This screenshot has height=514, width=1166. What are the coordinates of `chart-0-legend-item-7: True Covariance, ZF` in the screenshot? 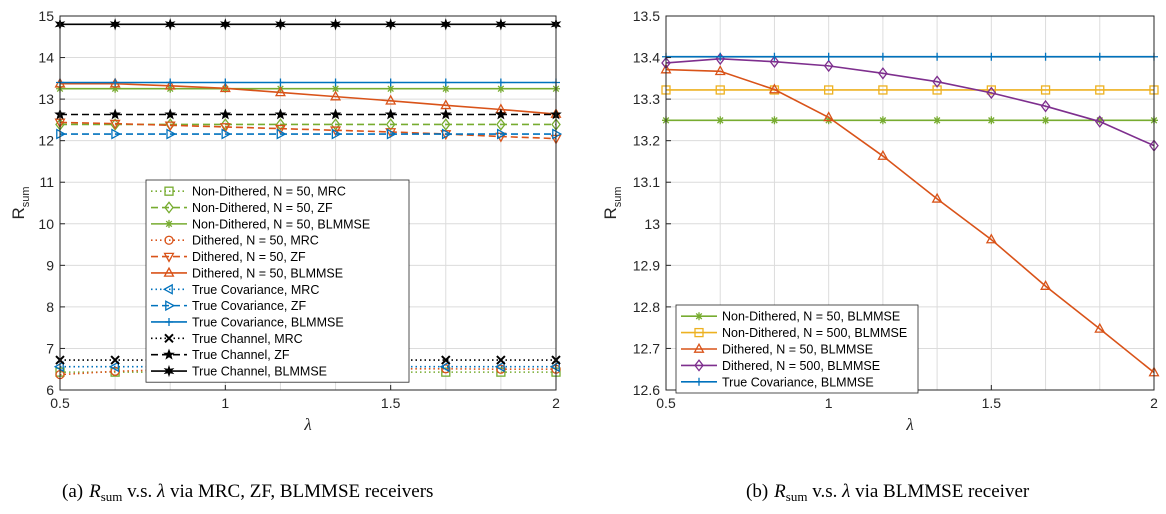 It's located at (229, 306).